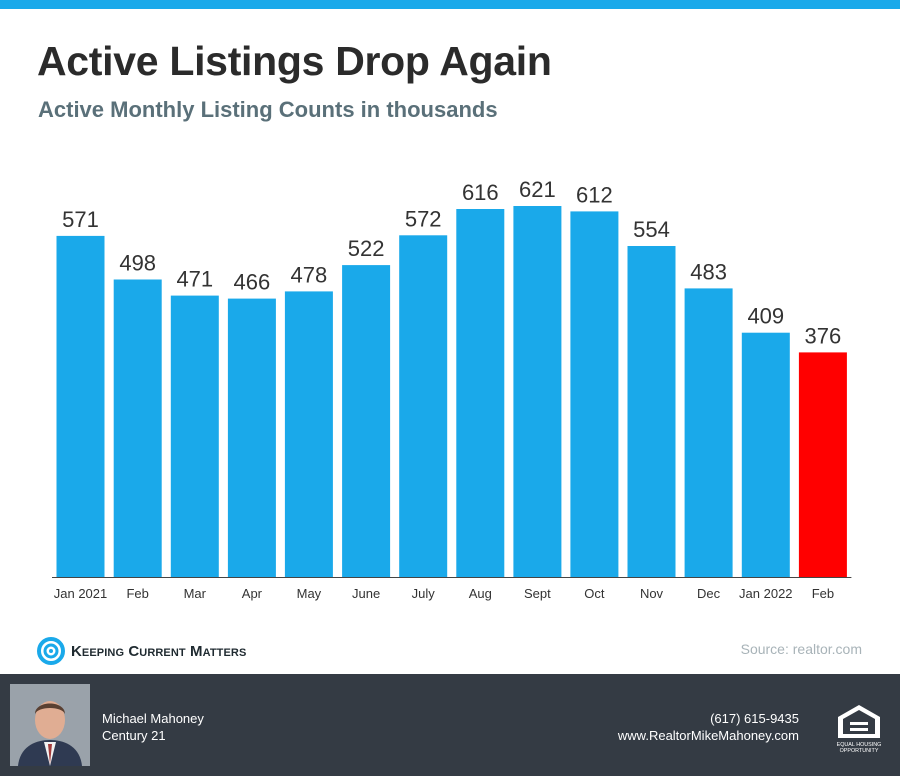 Image resolution: width=900 pixels, height=776 pixels. Describe the element at coordinates (859, 729) in the screenshot. I see `equal-housing-icon: EQUAL HOUSING OPPORTUNITY` at that location.